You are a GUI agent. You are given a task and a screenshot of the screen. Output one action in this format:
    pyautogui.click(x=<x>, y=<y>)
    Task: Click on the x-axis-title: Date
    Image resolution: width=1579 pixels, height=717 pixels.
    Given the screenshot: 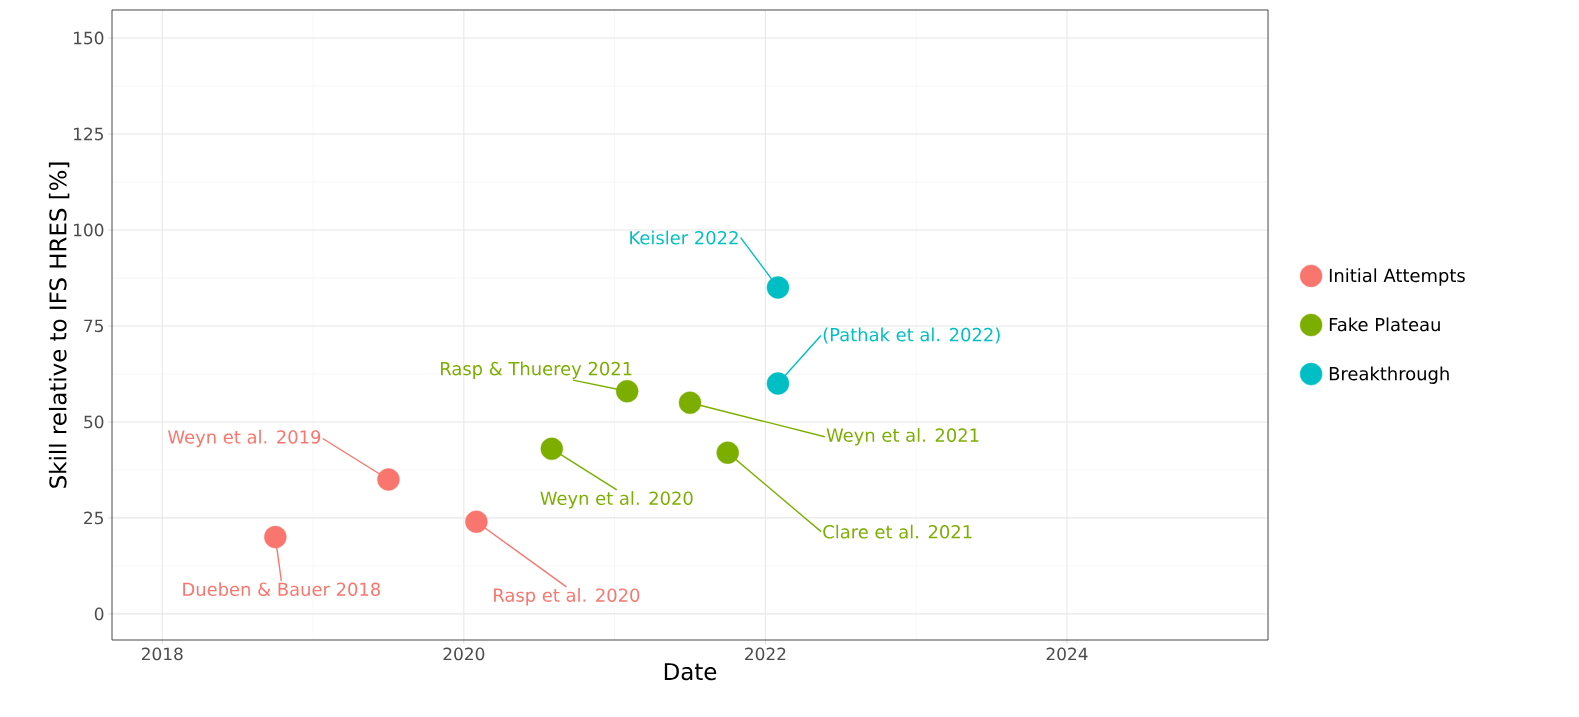 What is the action you would take?
    pyautogui.click(x=690, y=672)
    